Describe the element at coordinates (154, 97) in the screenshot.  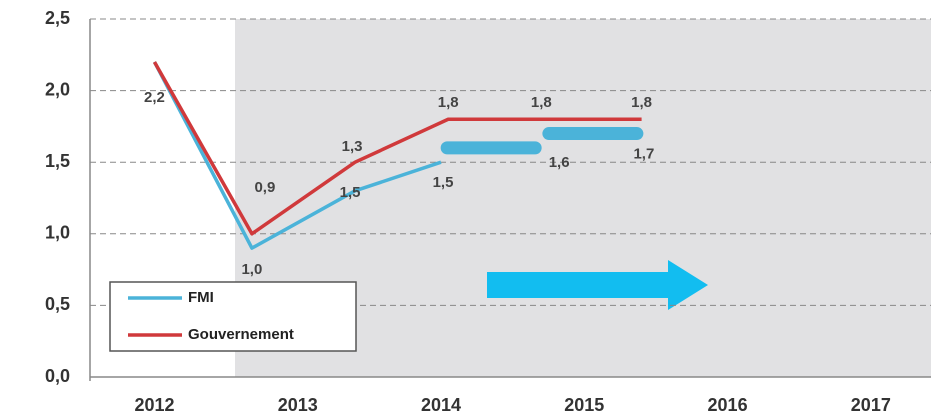
I see `data-label: 2,2` at that location.